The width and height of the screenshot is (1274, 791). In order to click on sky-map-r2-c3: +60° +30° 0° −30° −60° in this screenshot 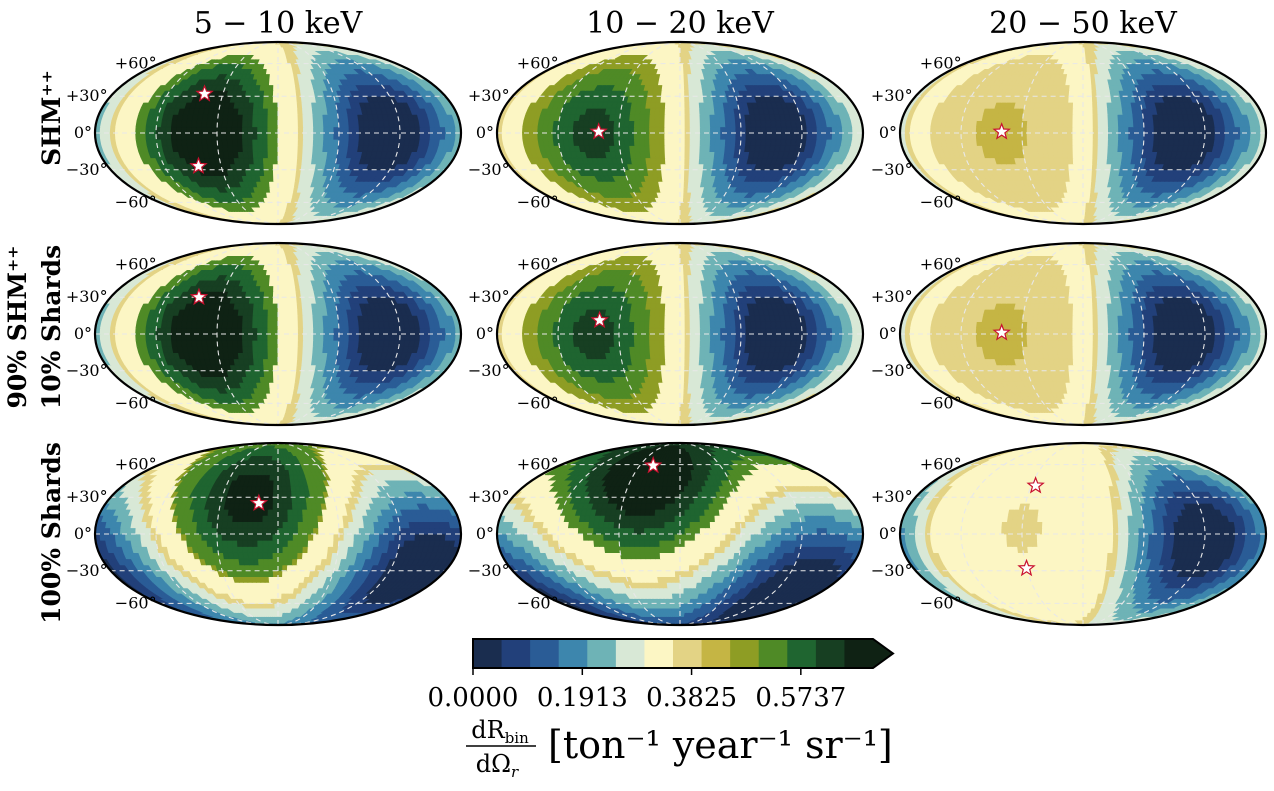, I will do `click(1069, 334)`.